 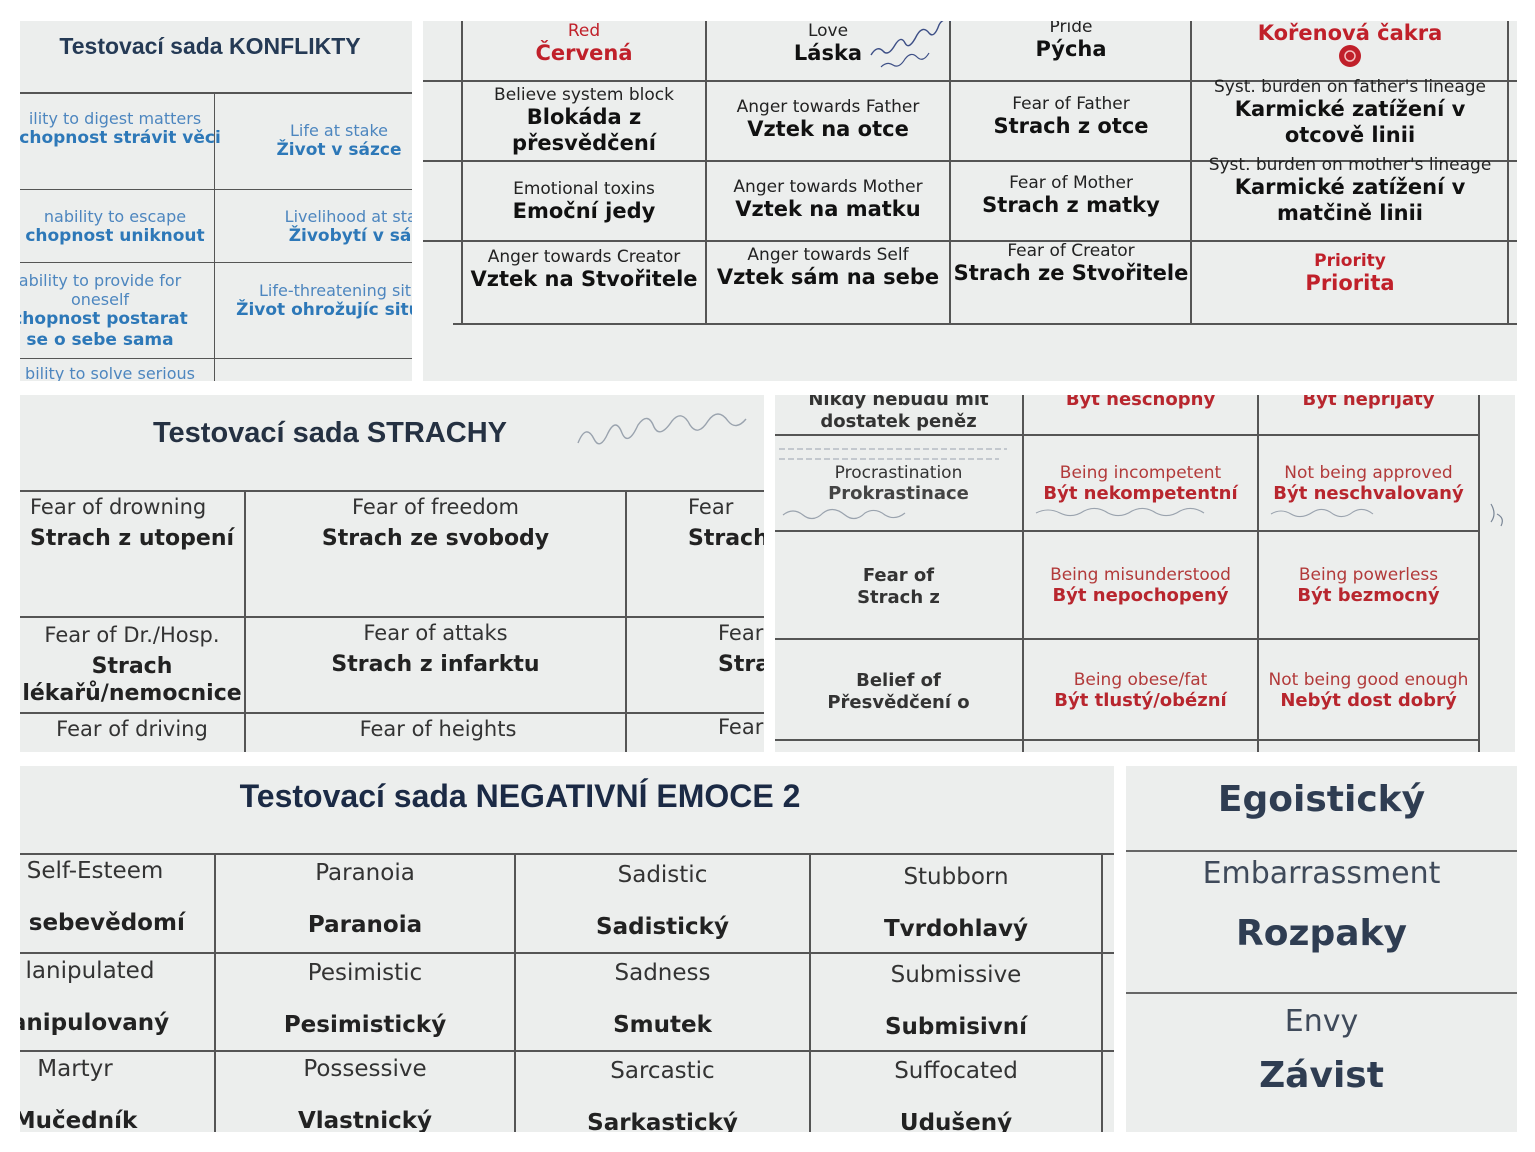 I want to click on emoce-cell: Martyr Mučedník, so click(x=79, y=1094).